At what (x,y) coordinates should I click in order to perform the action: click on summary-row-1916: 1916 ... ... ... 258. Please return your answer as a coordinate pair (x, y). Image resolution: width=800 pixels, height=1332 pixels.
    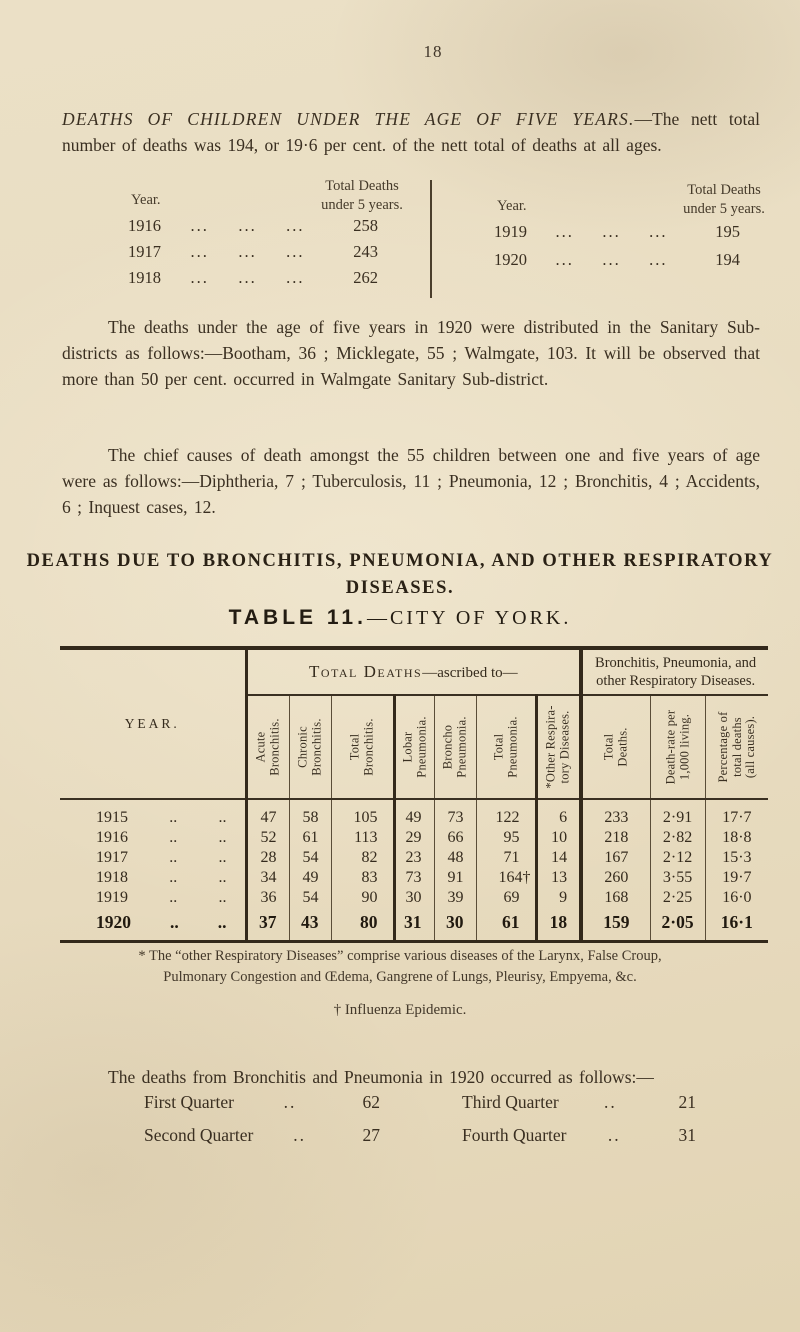
    Looking at the image, I should click on (253, 226).